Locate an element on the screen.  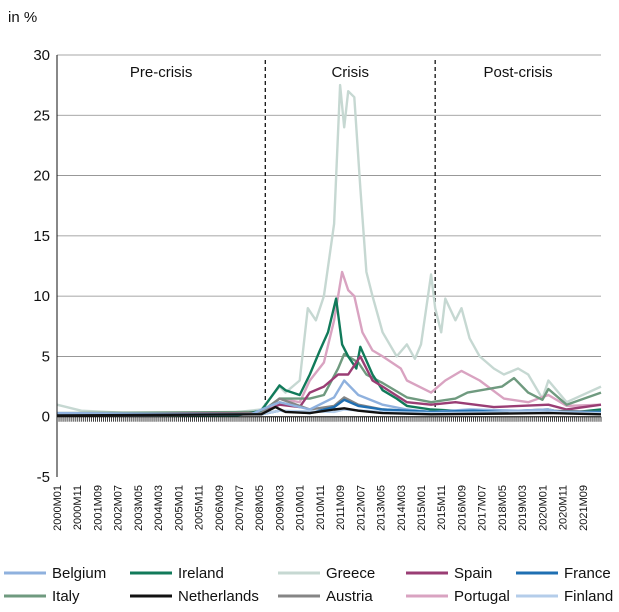
y-tick-label: 10 is located at coordinates (41, 296).